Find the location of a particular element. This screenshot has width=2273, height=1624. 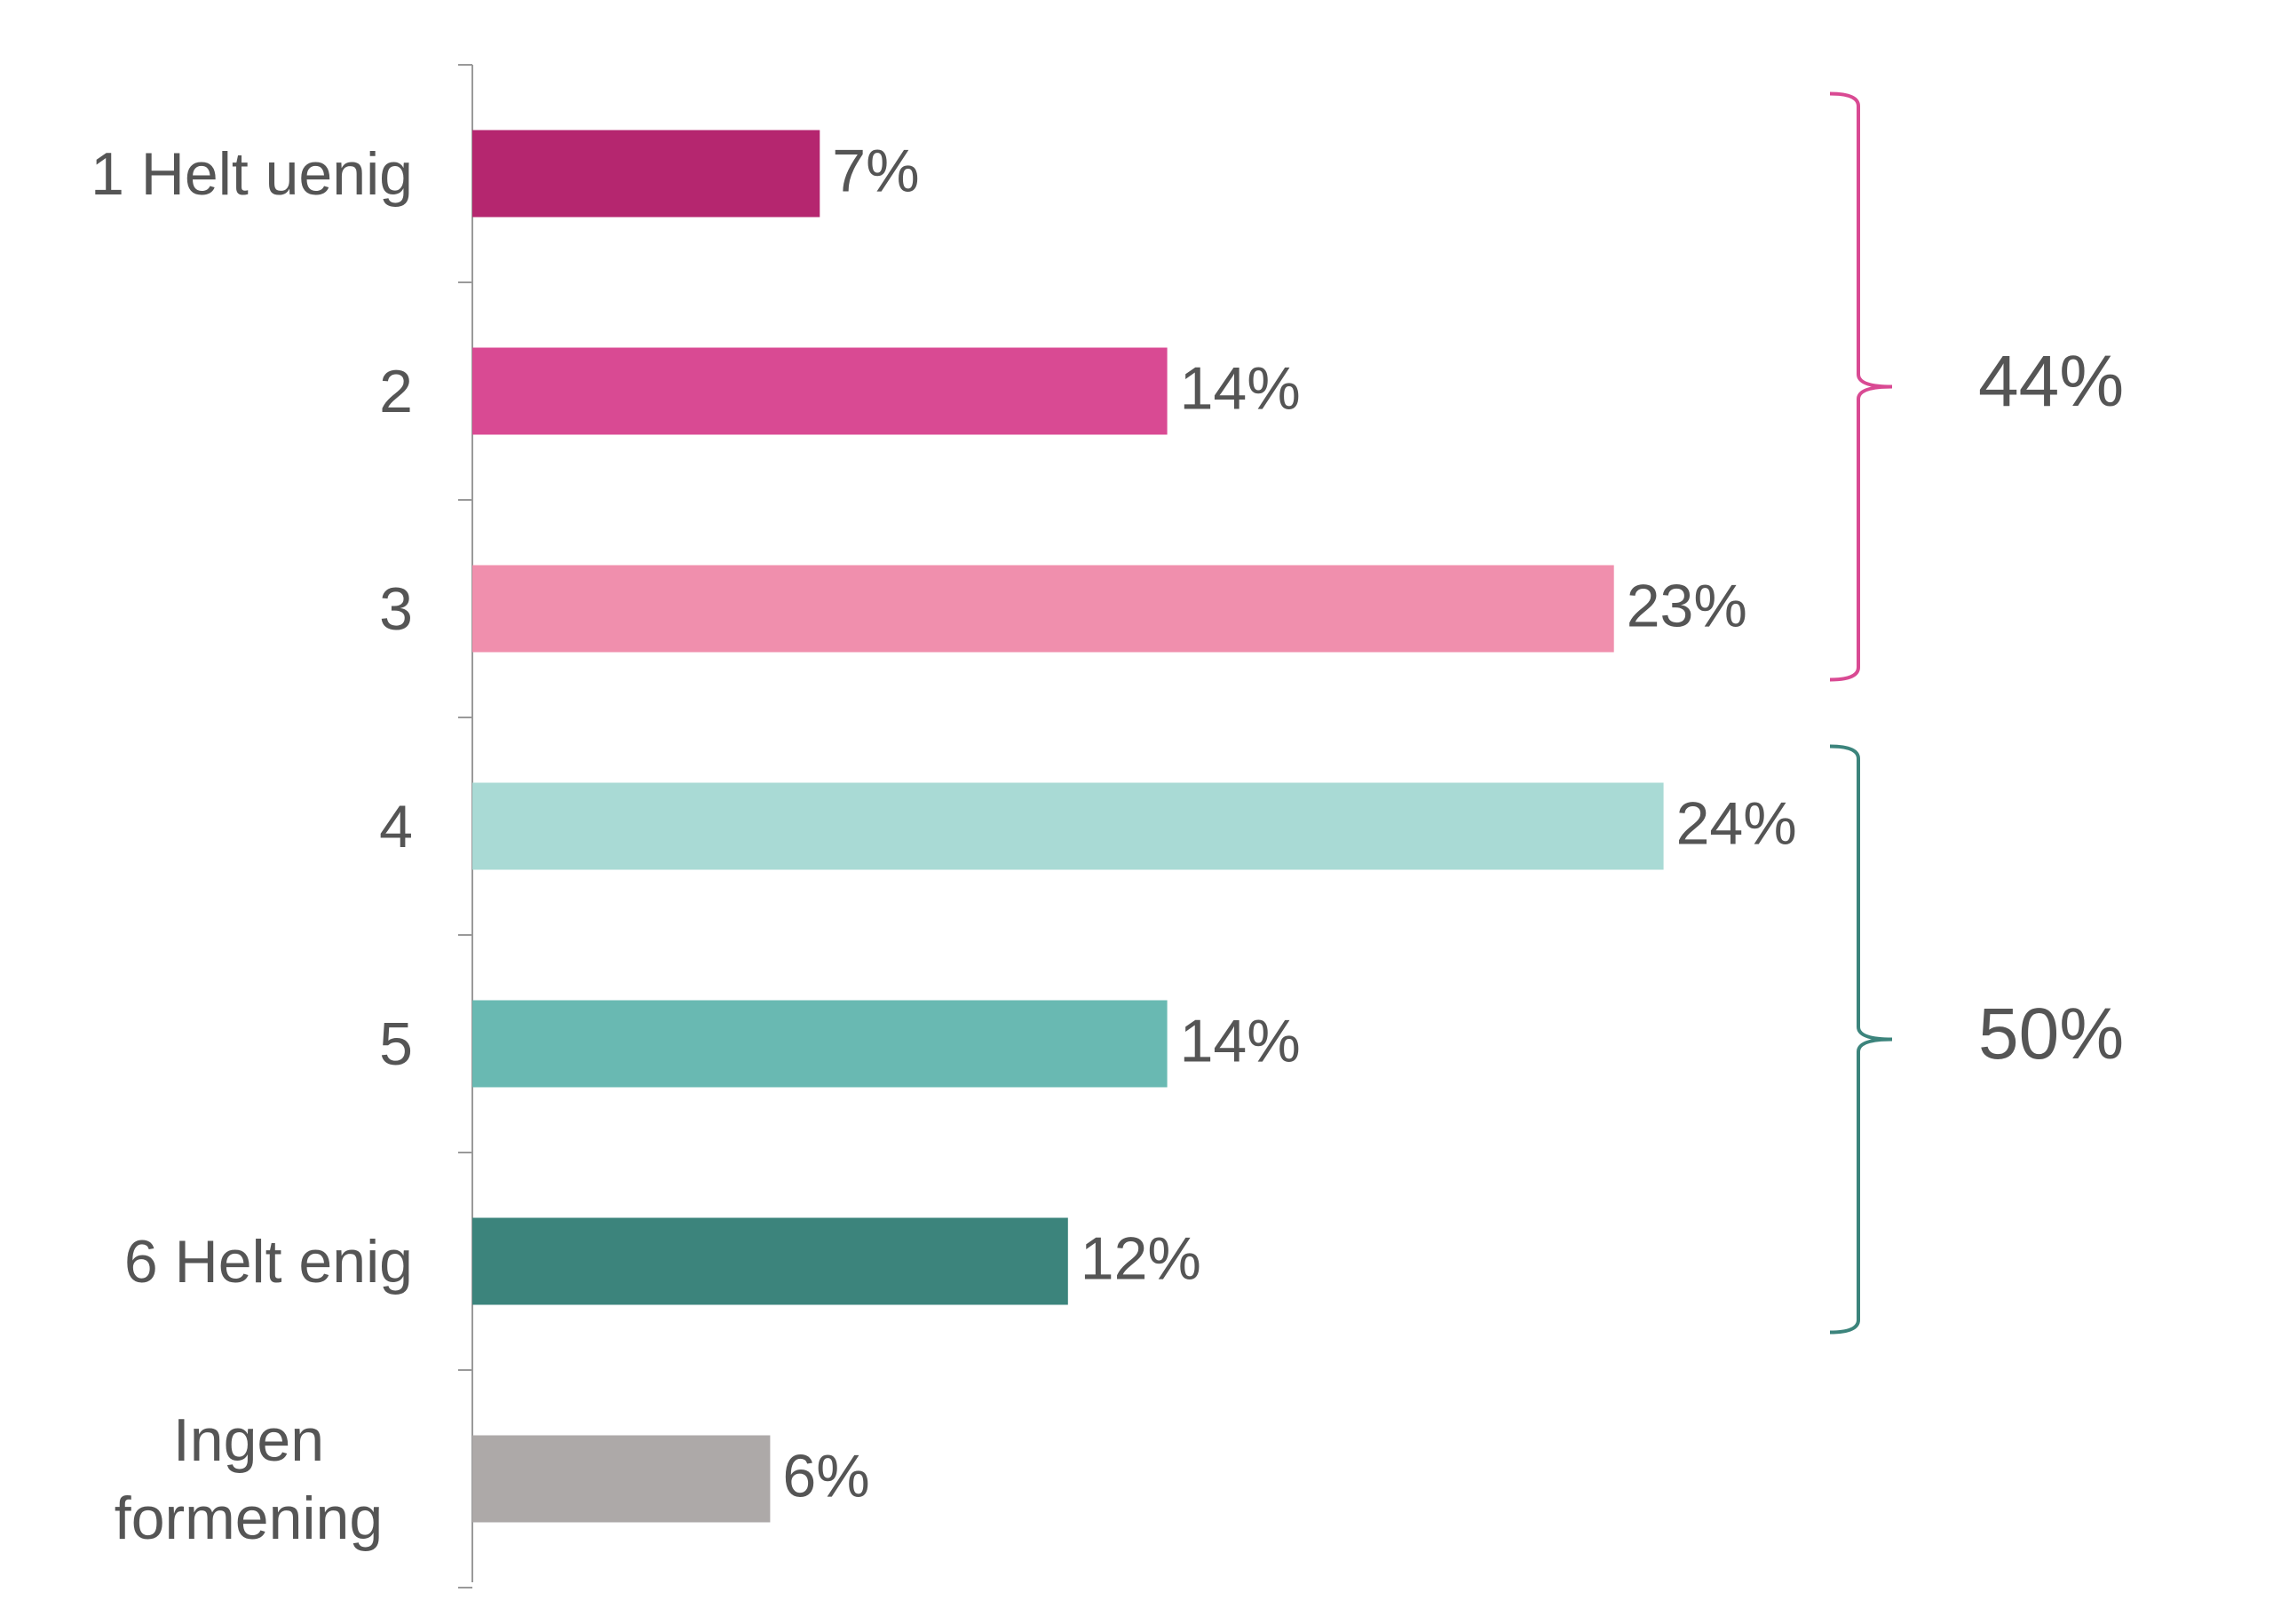

category-label: 3 is located at coordinates (396, 608).